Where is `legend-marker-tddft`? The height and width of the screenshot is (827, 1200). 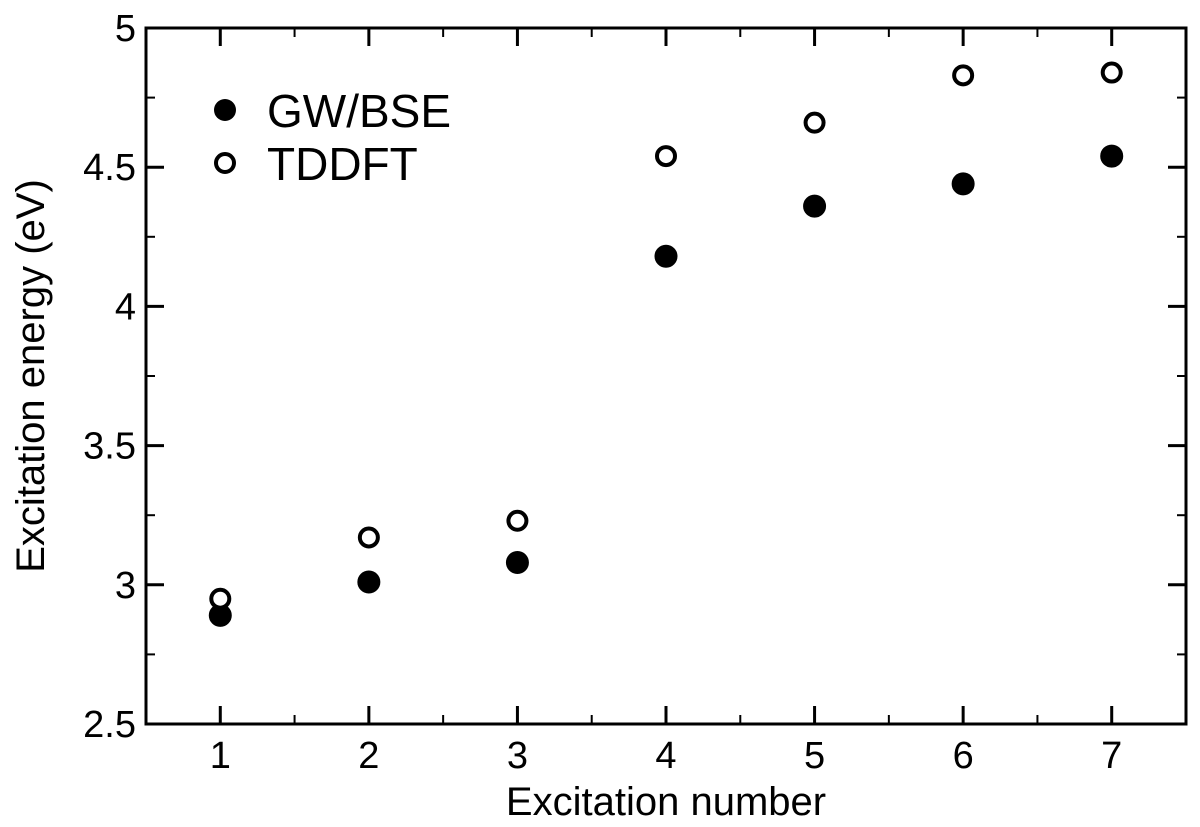 legend-marker-tddft is located at coordinates (225, 163).